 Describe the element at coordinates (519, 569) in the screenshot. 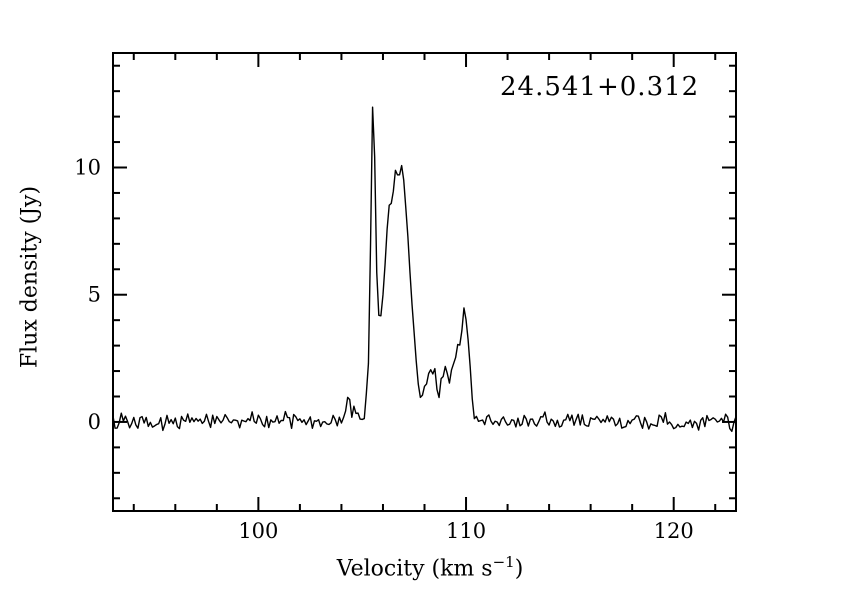

I see `x-axis-label-close-paren: )` at that location.